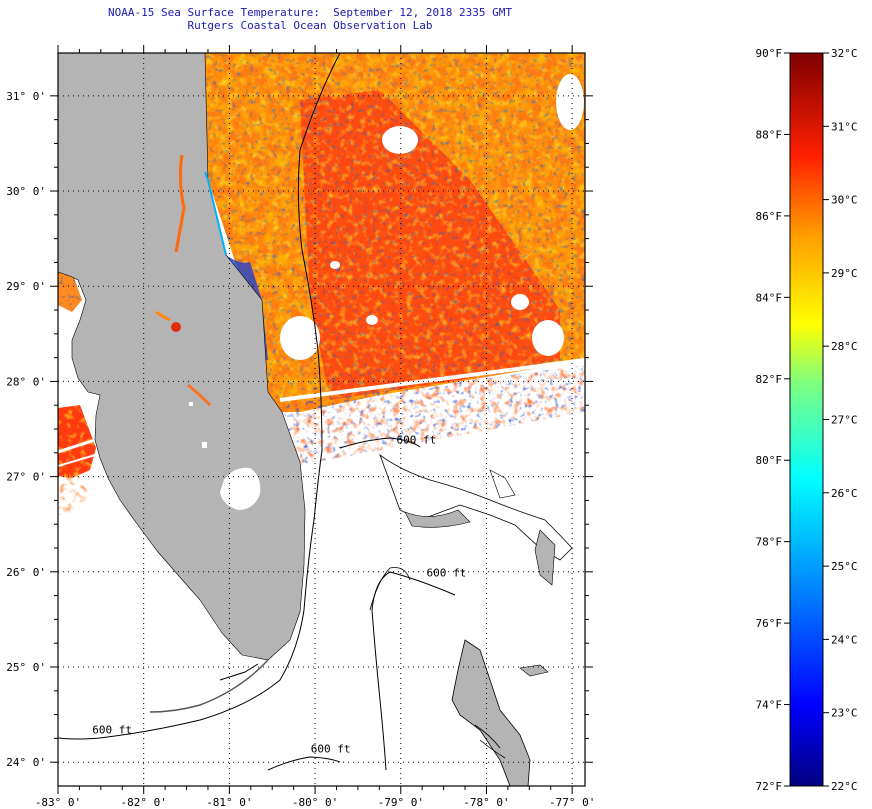 Image resolution: width=872 pixels, height=809 pixels. I want to click on cb-c-label: 30°C, so click(844, 200).